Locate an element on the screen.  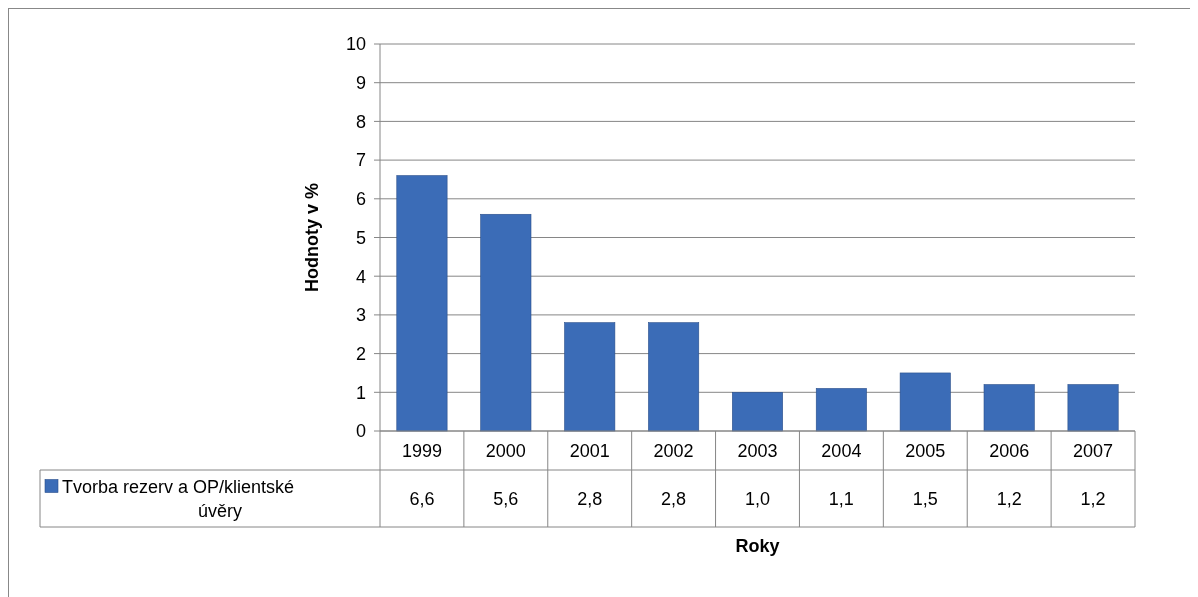
legend-label: Tvorba rezerv a OP/klientské úvěry is located at coordinates (178, 498).